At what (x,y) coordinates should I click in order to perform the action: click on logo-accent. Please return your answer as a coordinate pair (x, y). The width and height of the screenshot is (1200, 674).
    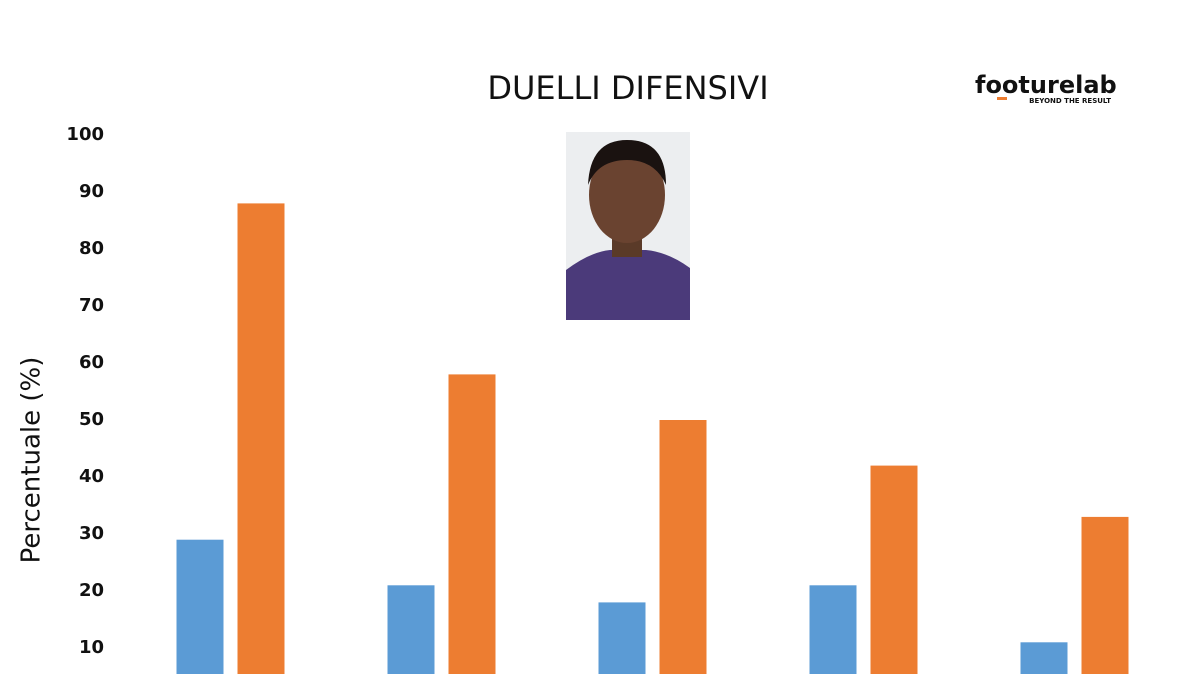
    Looking at the image, I should click on (1002, 98).